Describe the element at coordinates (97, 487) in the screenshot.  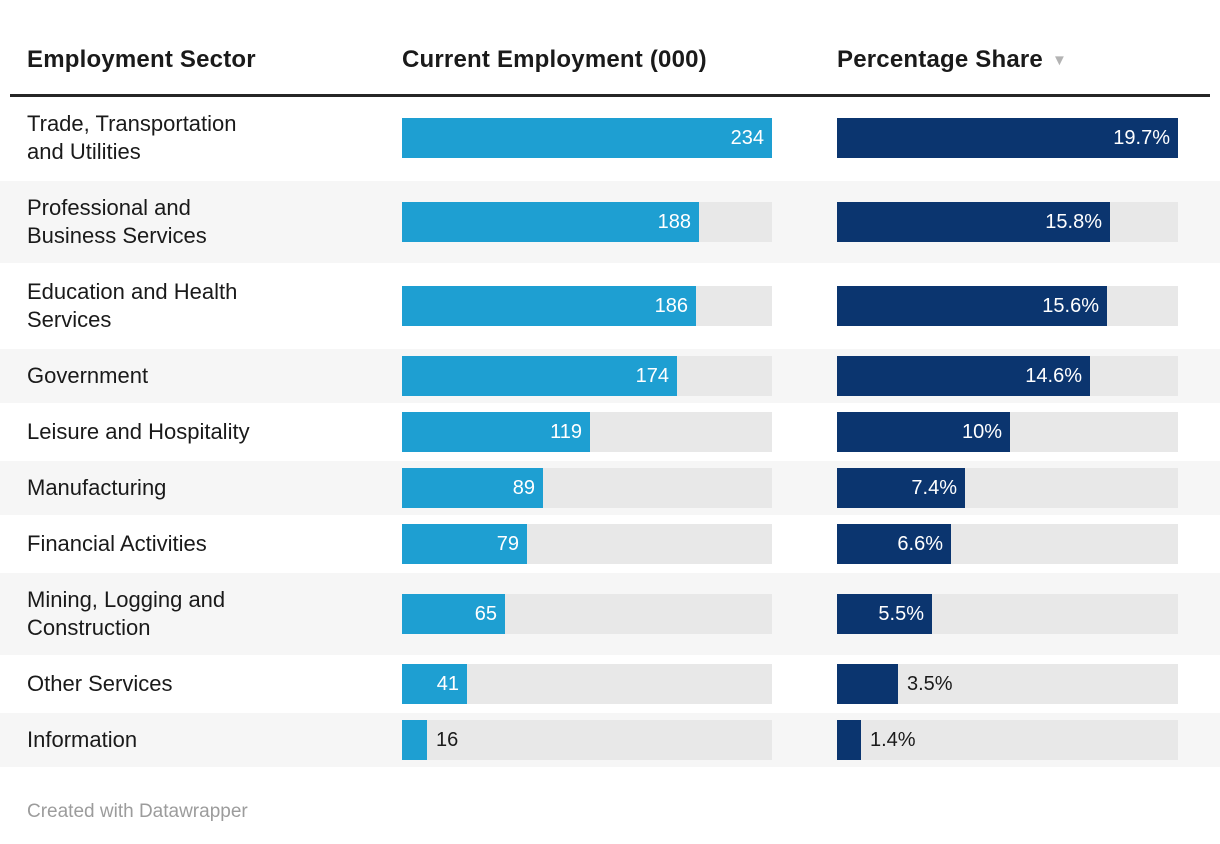
I see `sector-label: Manufacturing` at that location.